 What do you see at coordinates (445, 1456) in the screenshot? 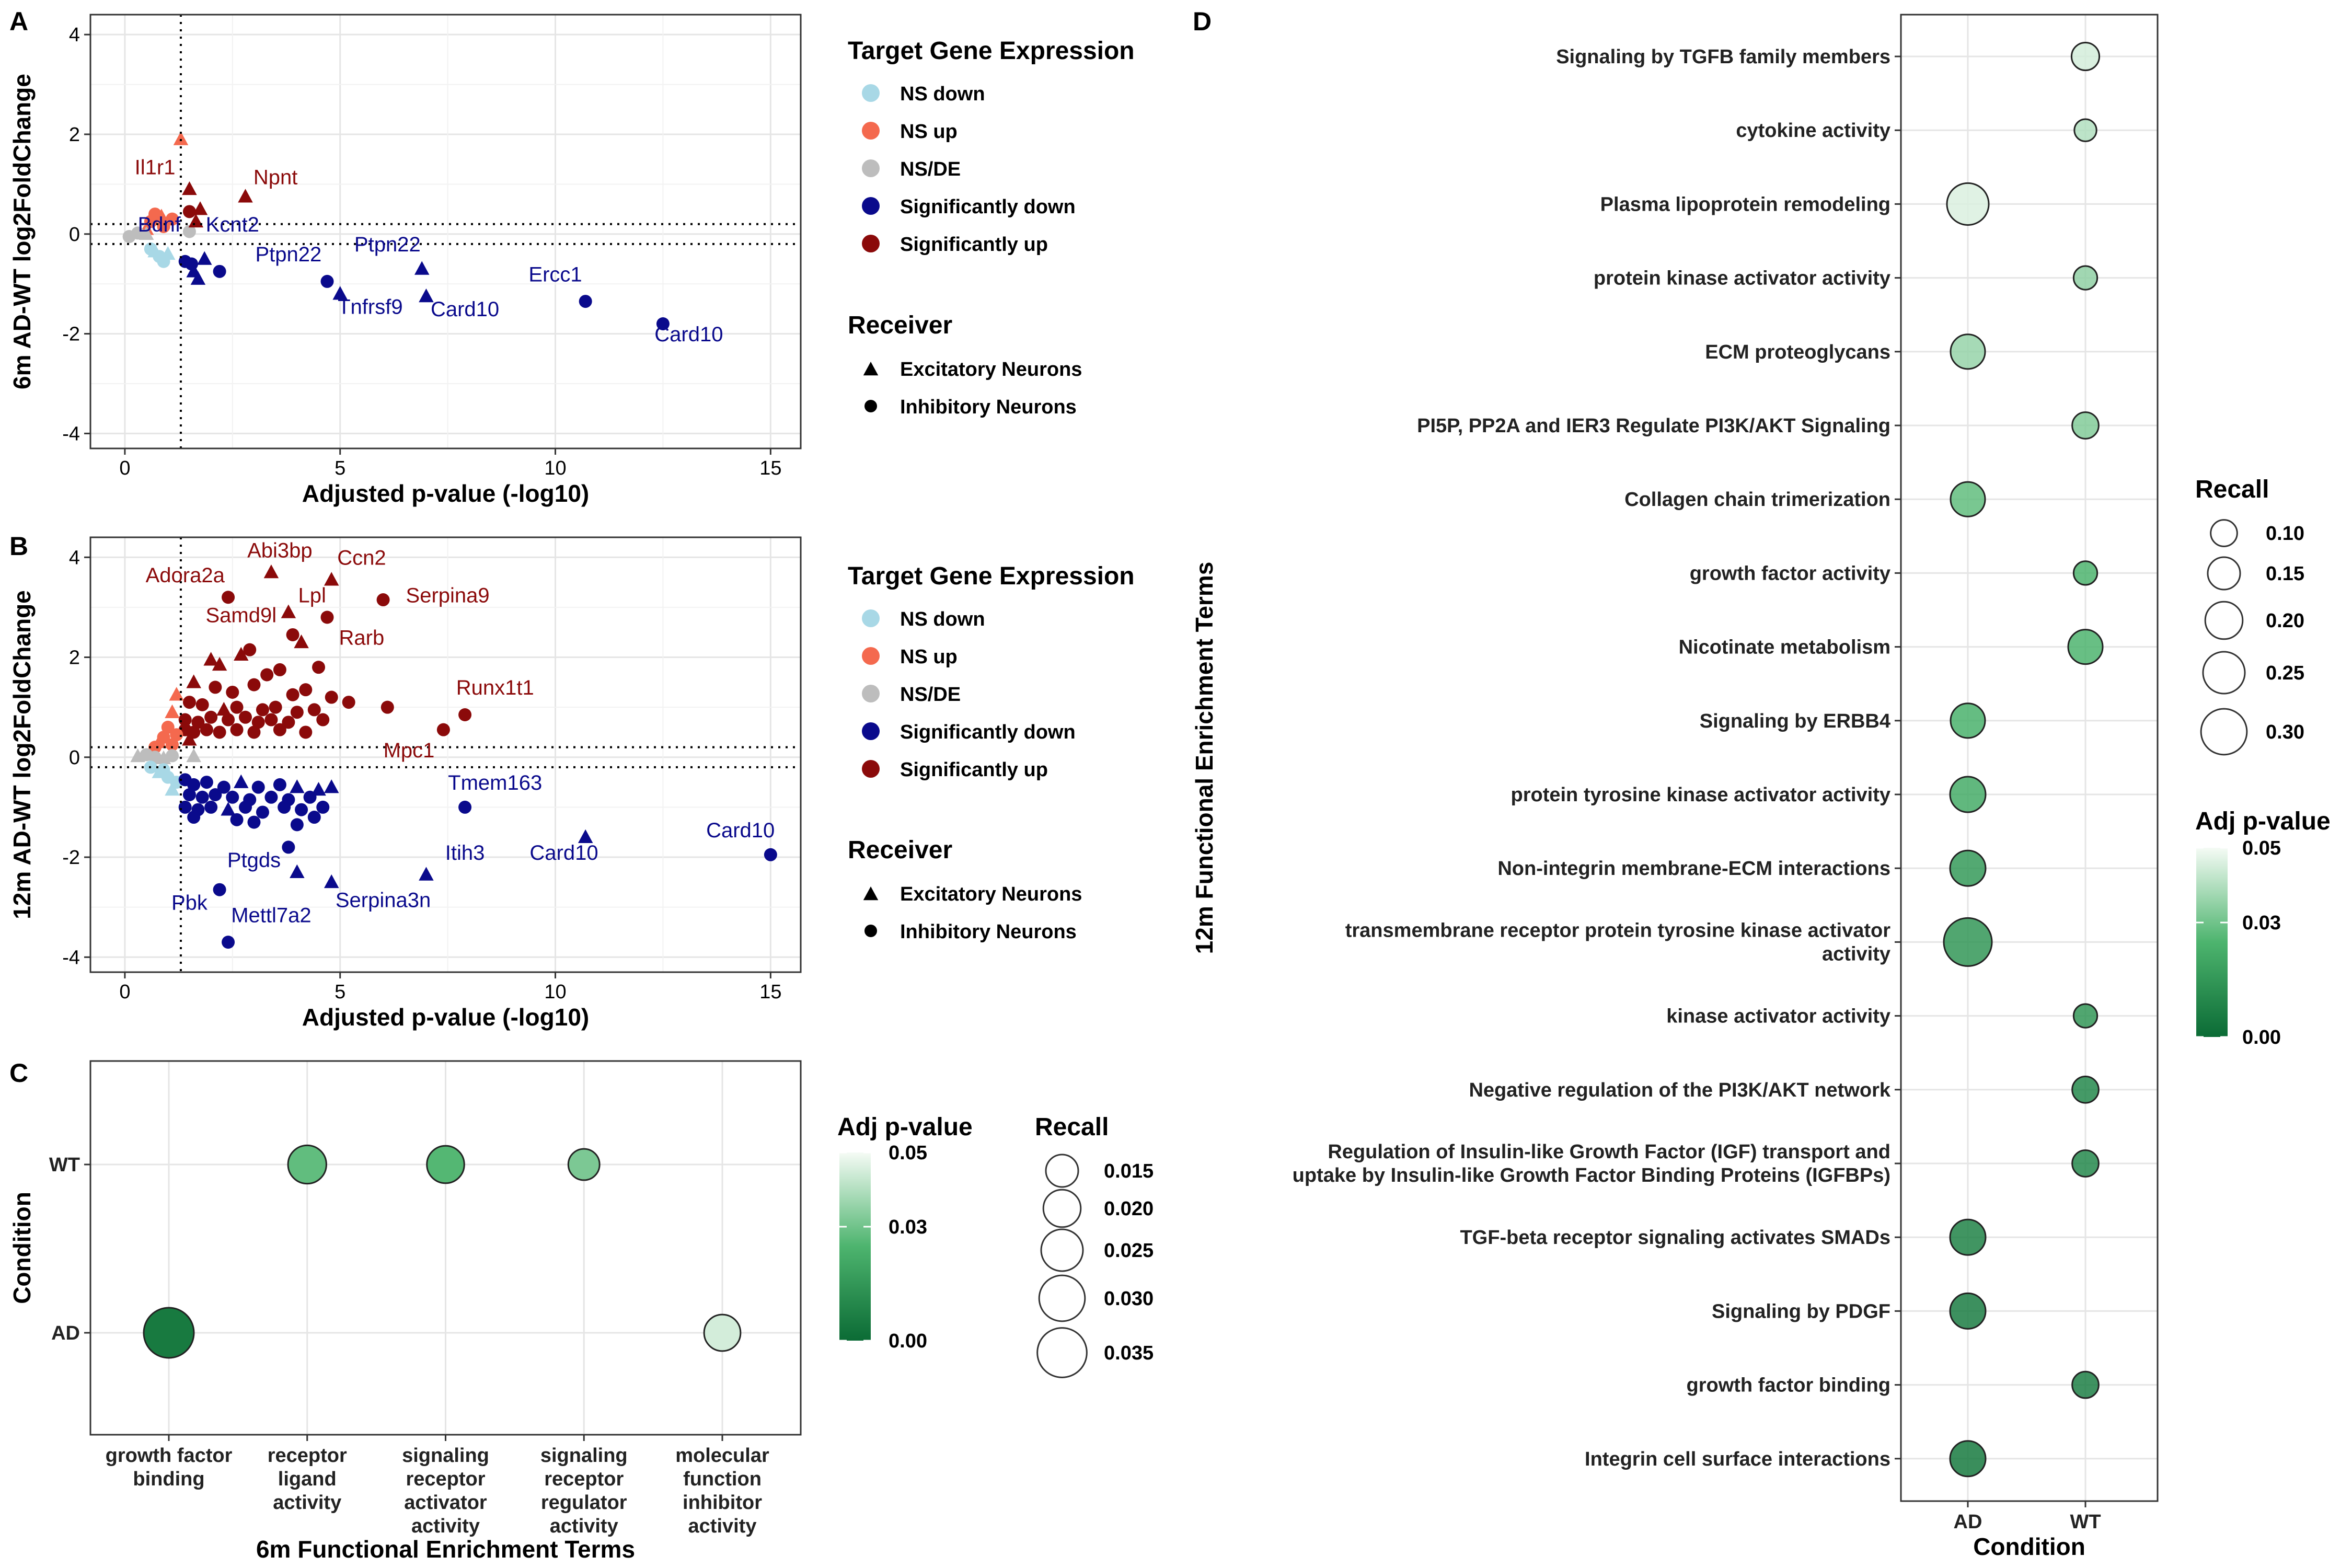
I see `x-tick-label: signaling` at bounding box center [445, 1456].